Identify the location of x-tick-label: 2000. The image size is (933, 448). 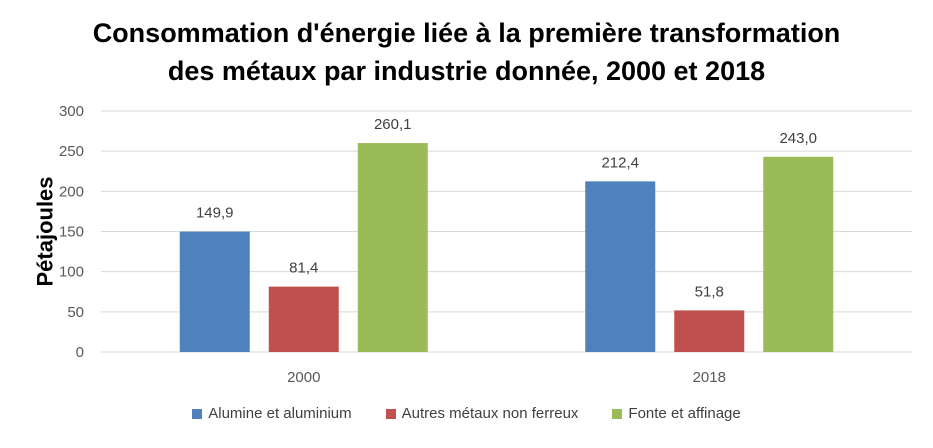
(303, 377).